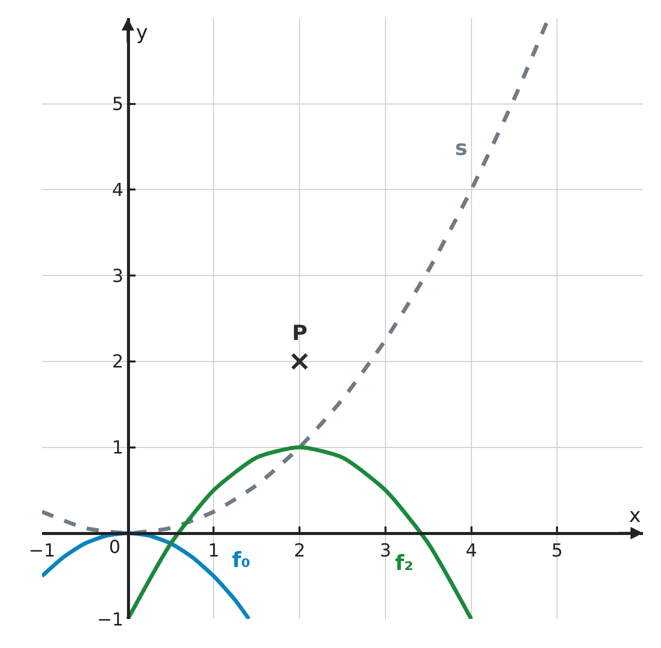  I want to click on y-tick-label: −1, so click(110, 619).